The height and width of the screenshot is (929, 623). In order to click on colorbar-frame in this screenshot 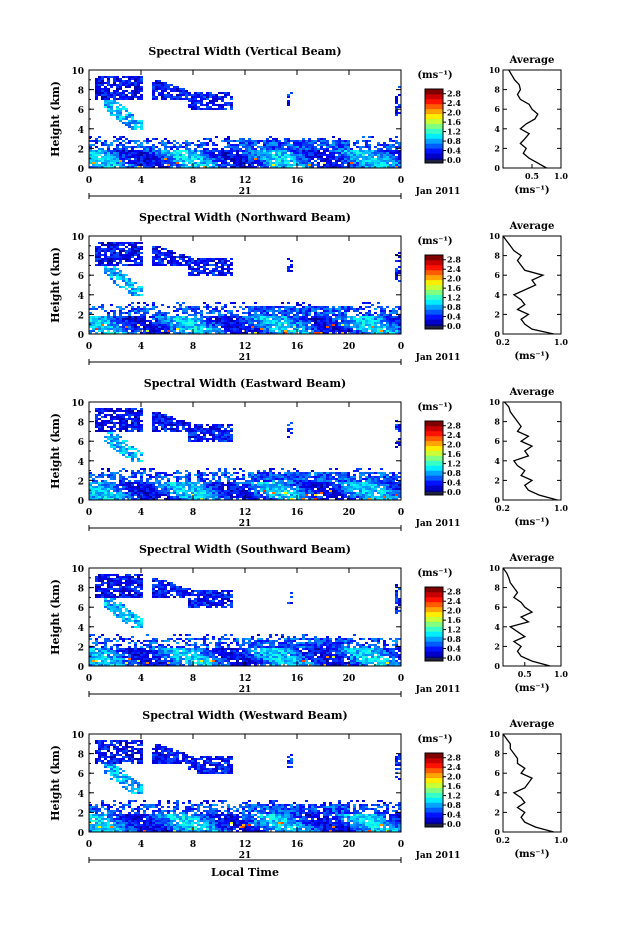, I will do `click(434, 292)`.